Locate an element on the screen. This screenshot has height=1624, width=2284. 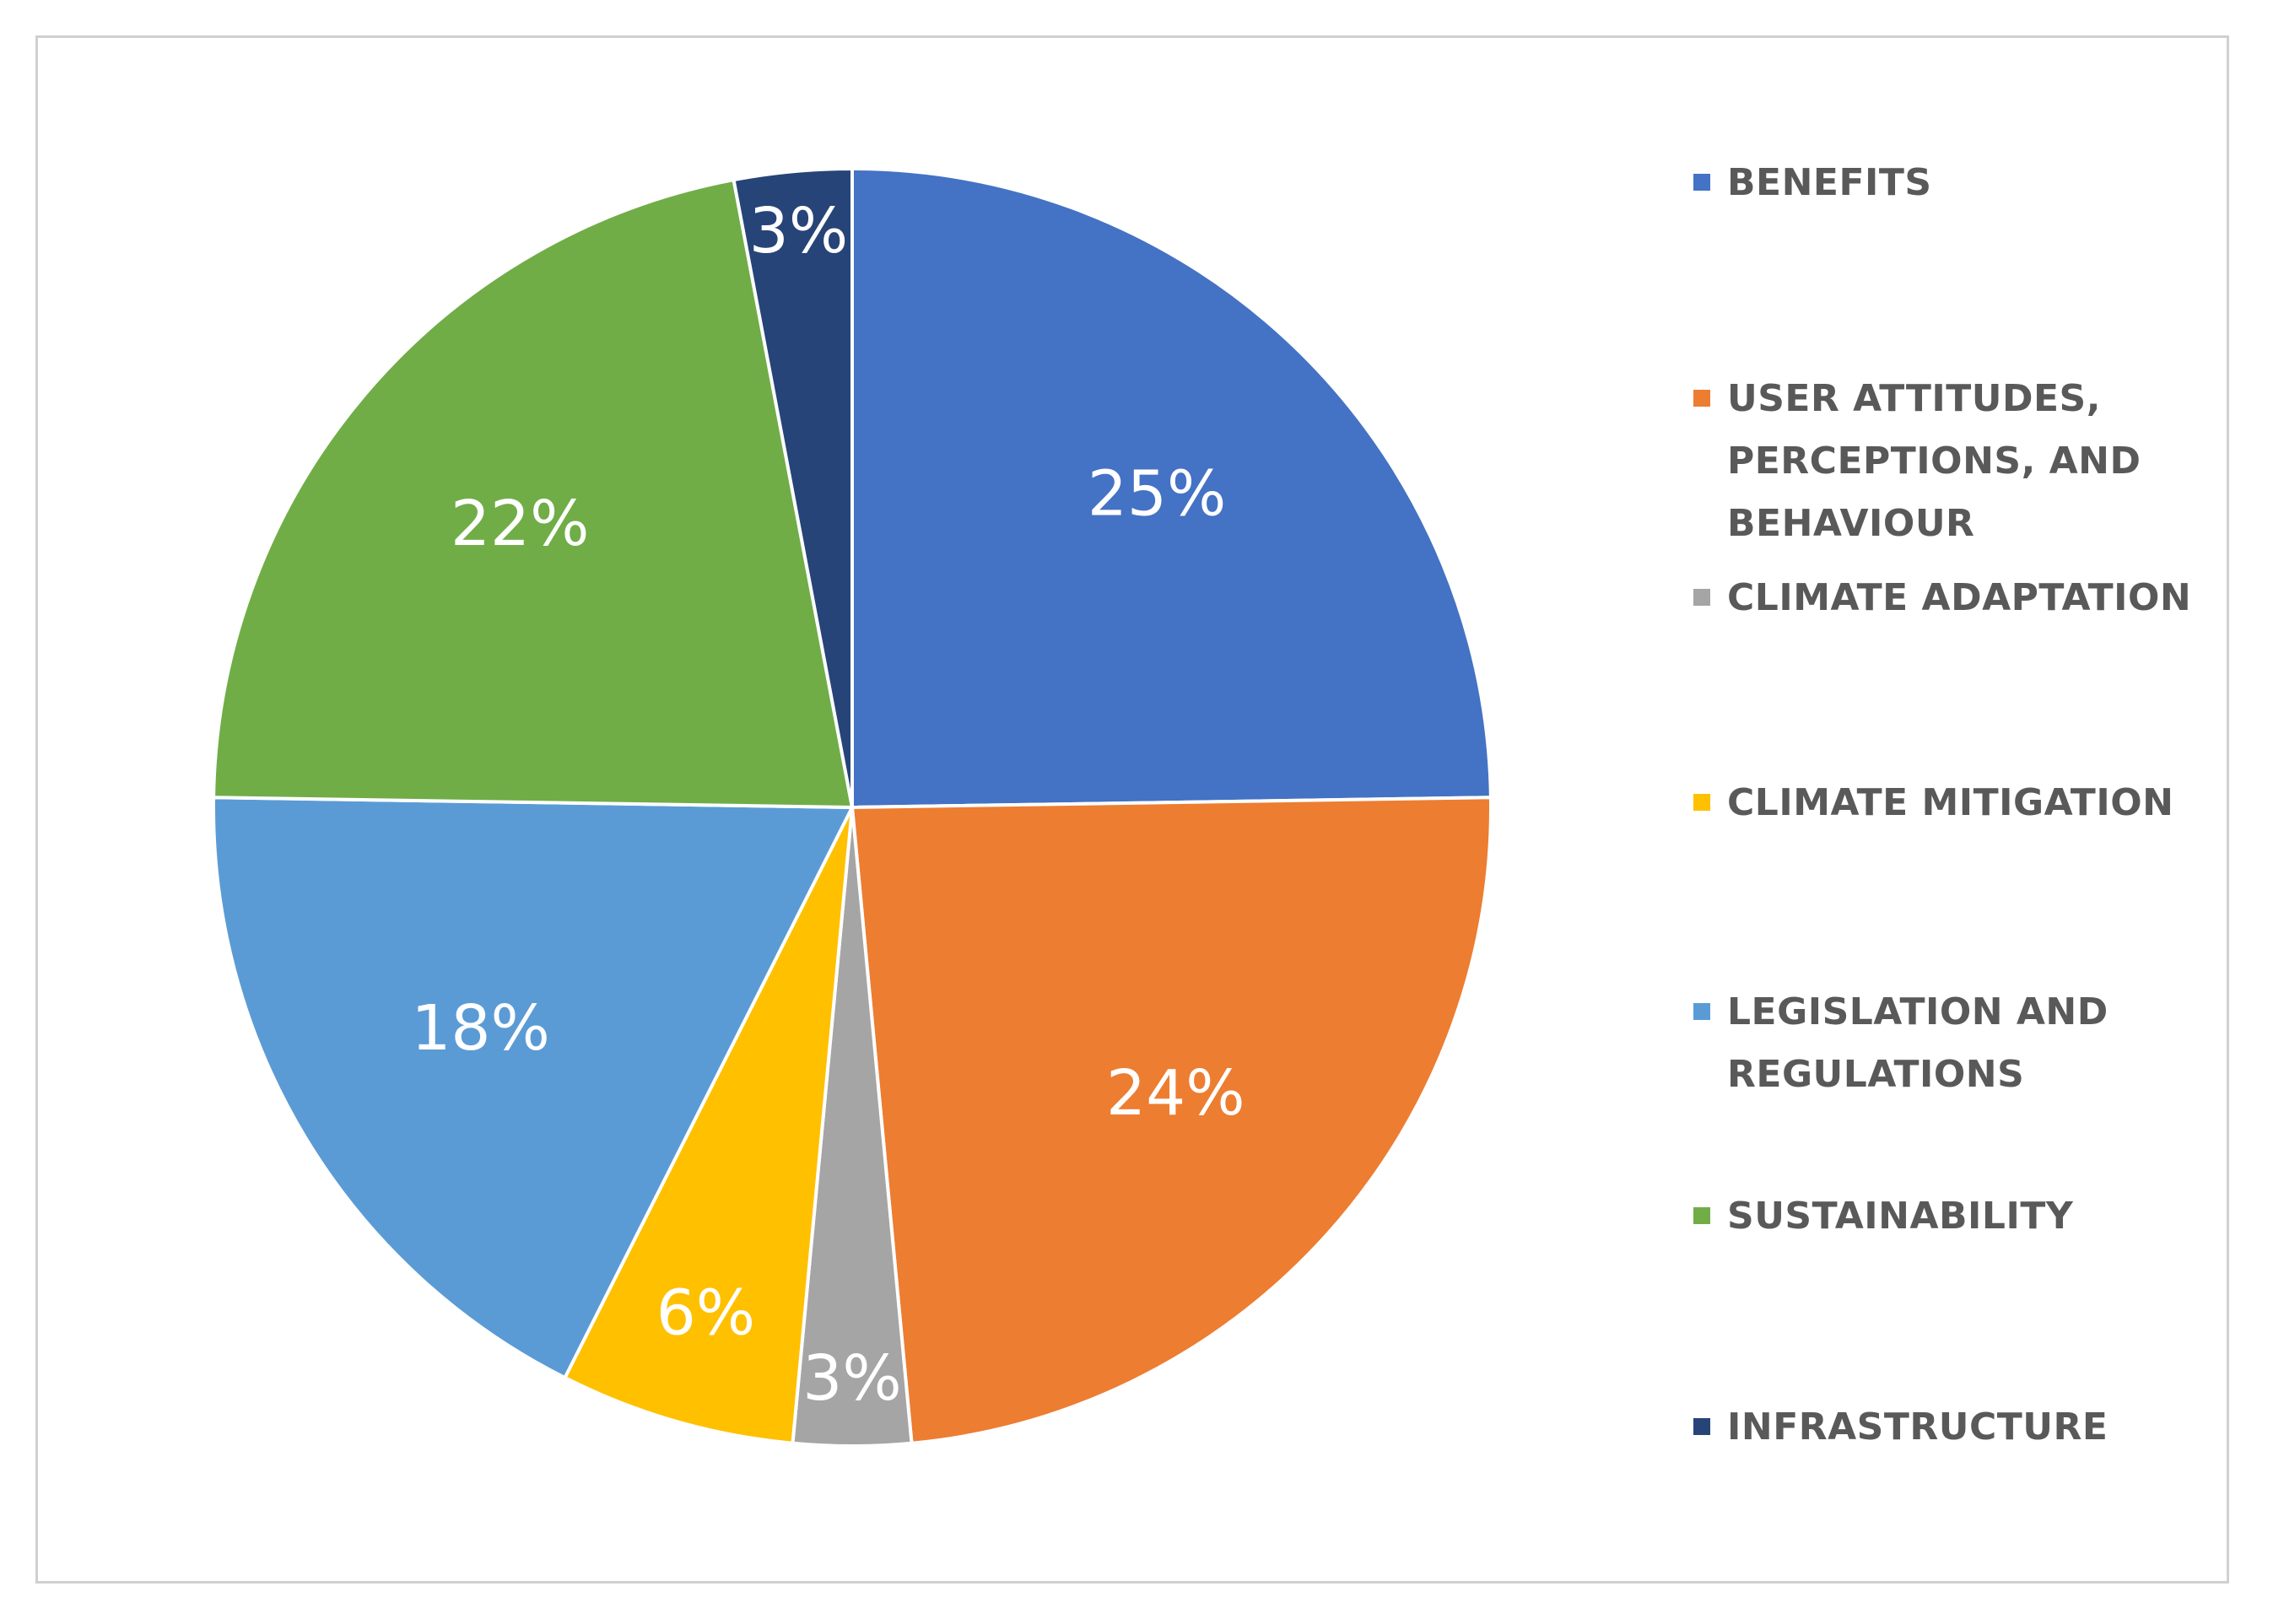
data-label-benefits: 25% is located at coordinates (1157, 494).